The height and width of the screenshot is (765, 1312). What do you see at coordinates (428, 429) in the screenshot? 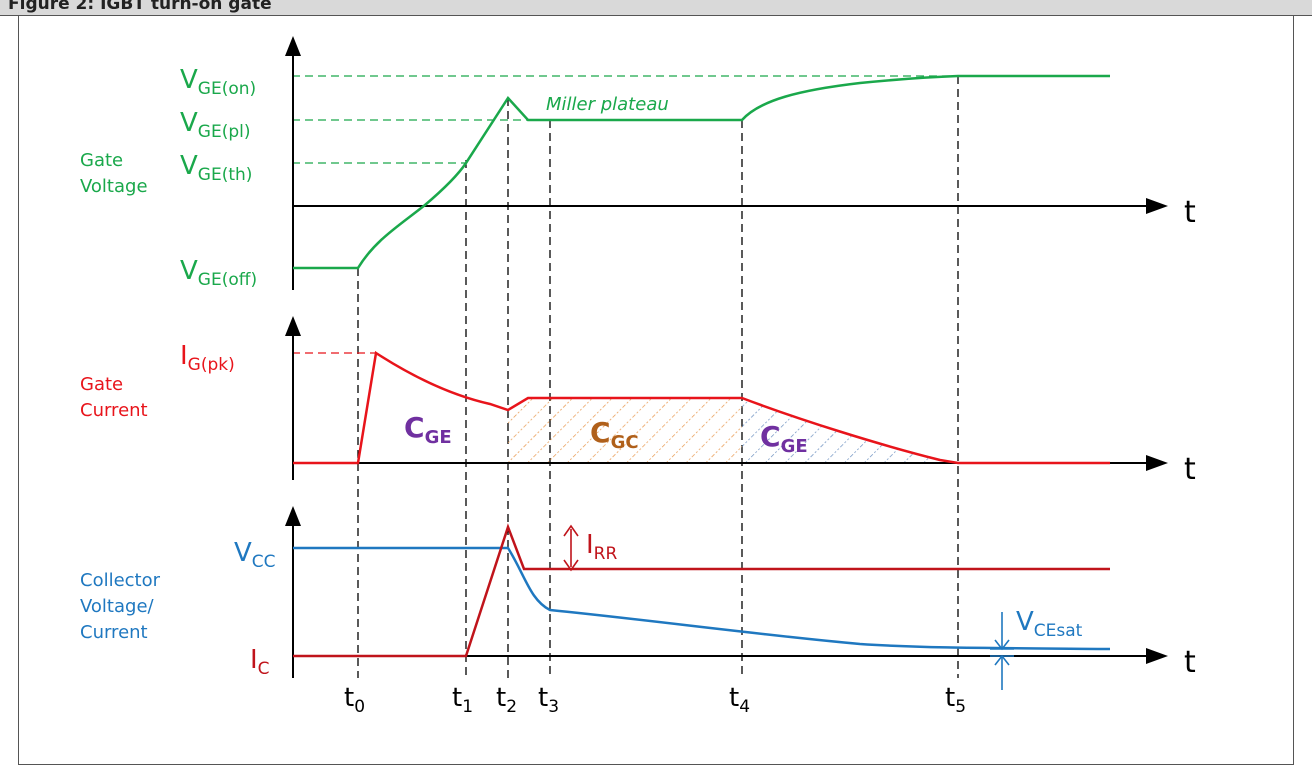
I see `cge-label-1: CGE` at bounding box center [428, 429].